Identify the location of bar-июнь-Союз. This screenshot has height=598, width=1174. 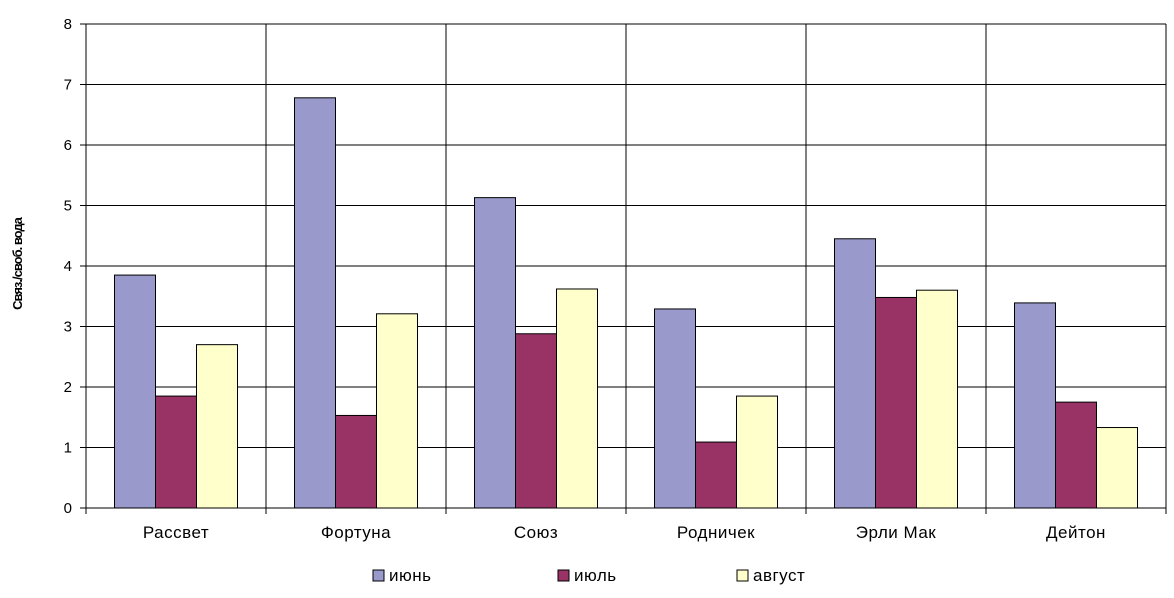
(495, 353).